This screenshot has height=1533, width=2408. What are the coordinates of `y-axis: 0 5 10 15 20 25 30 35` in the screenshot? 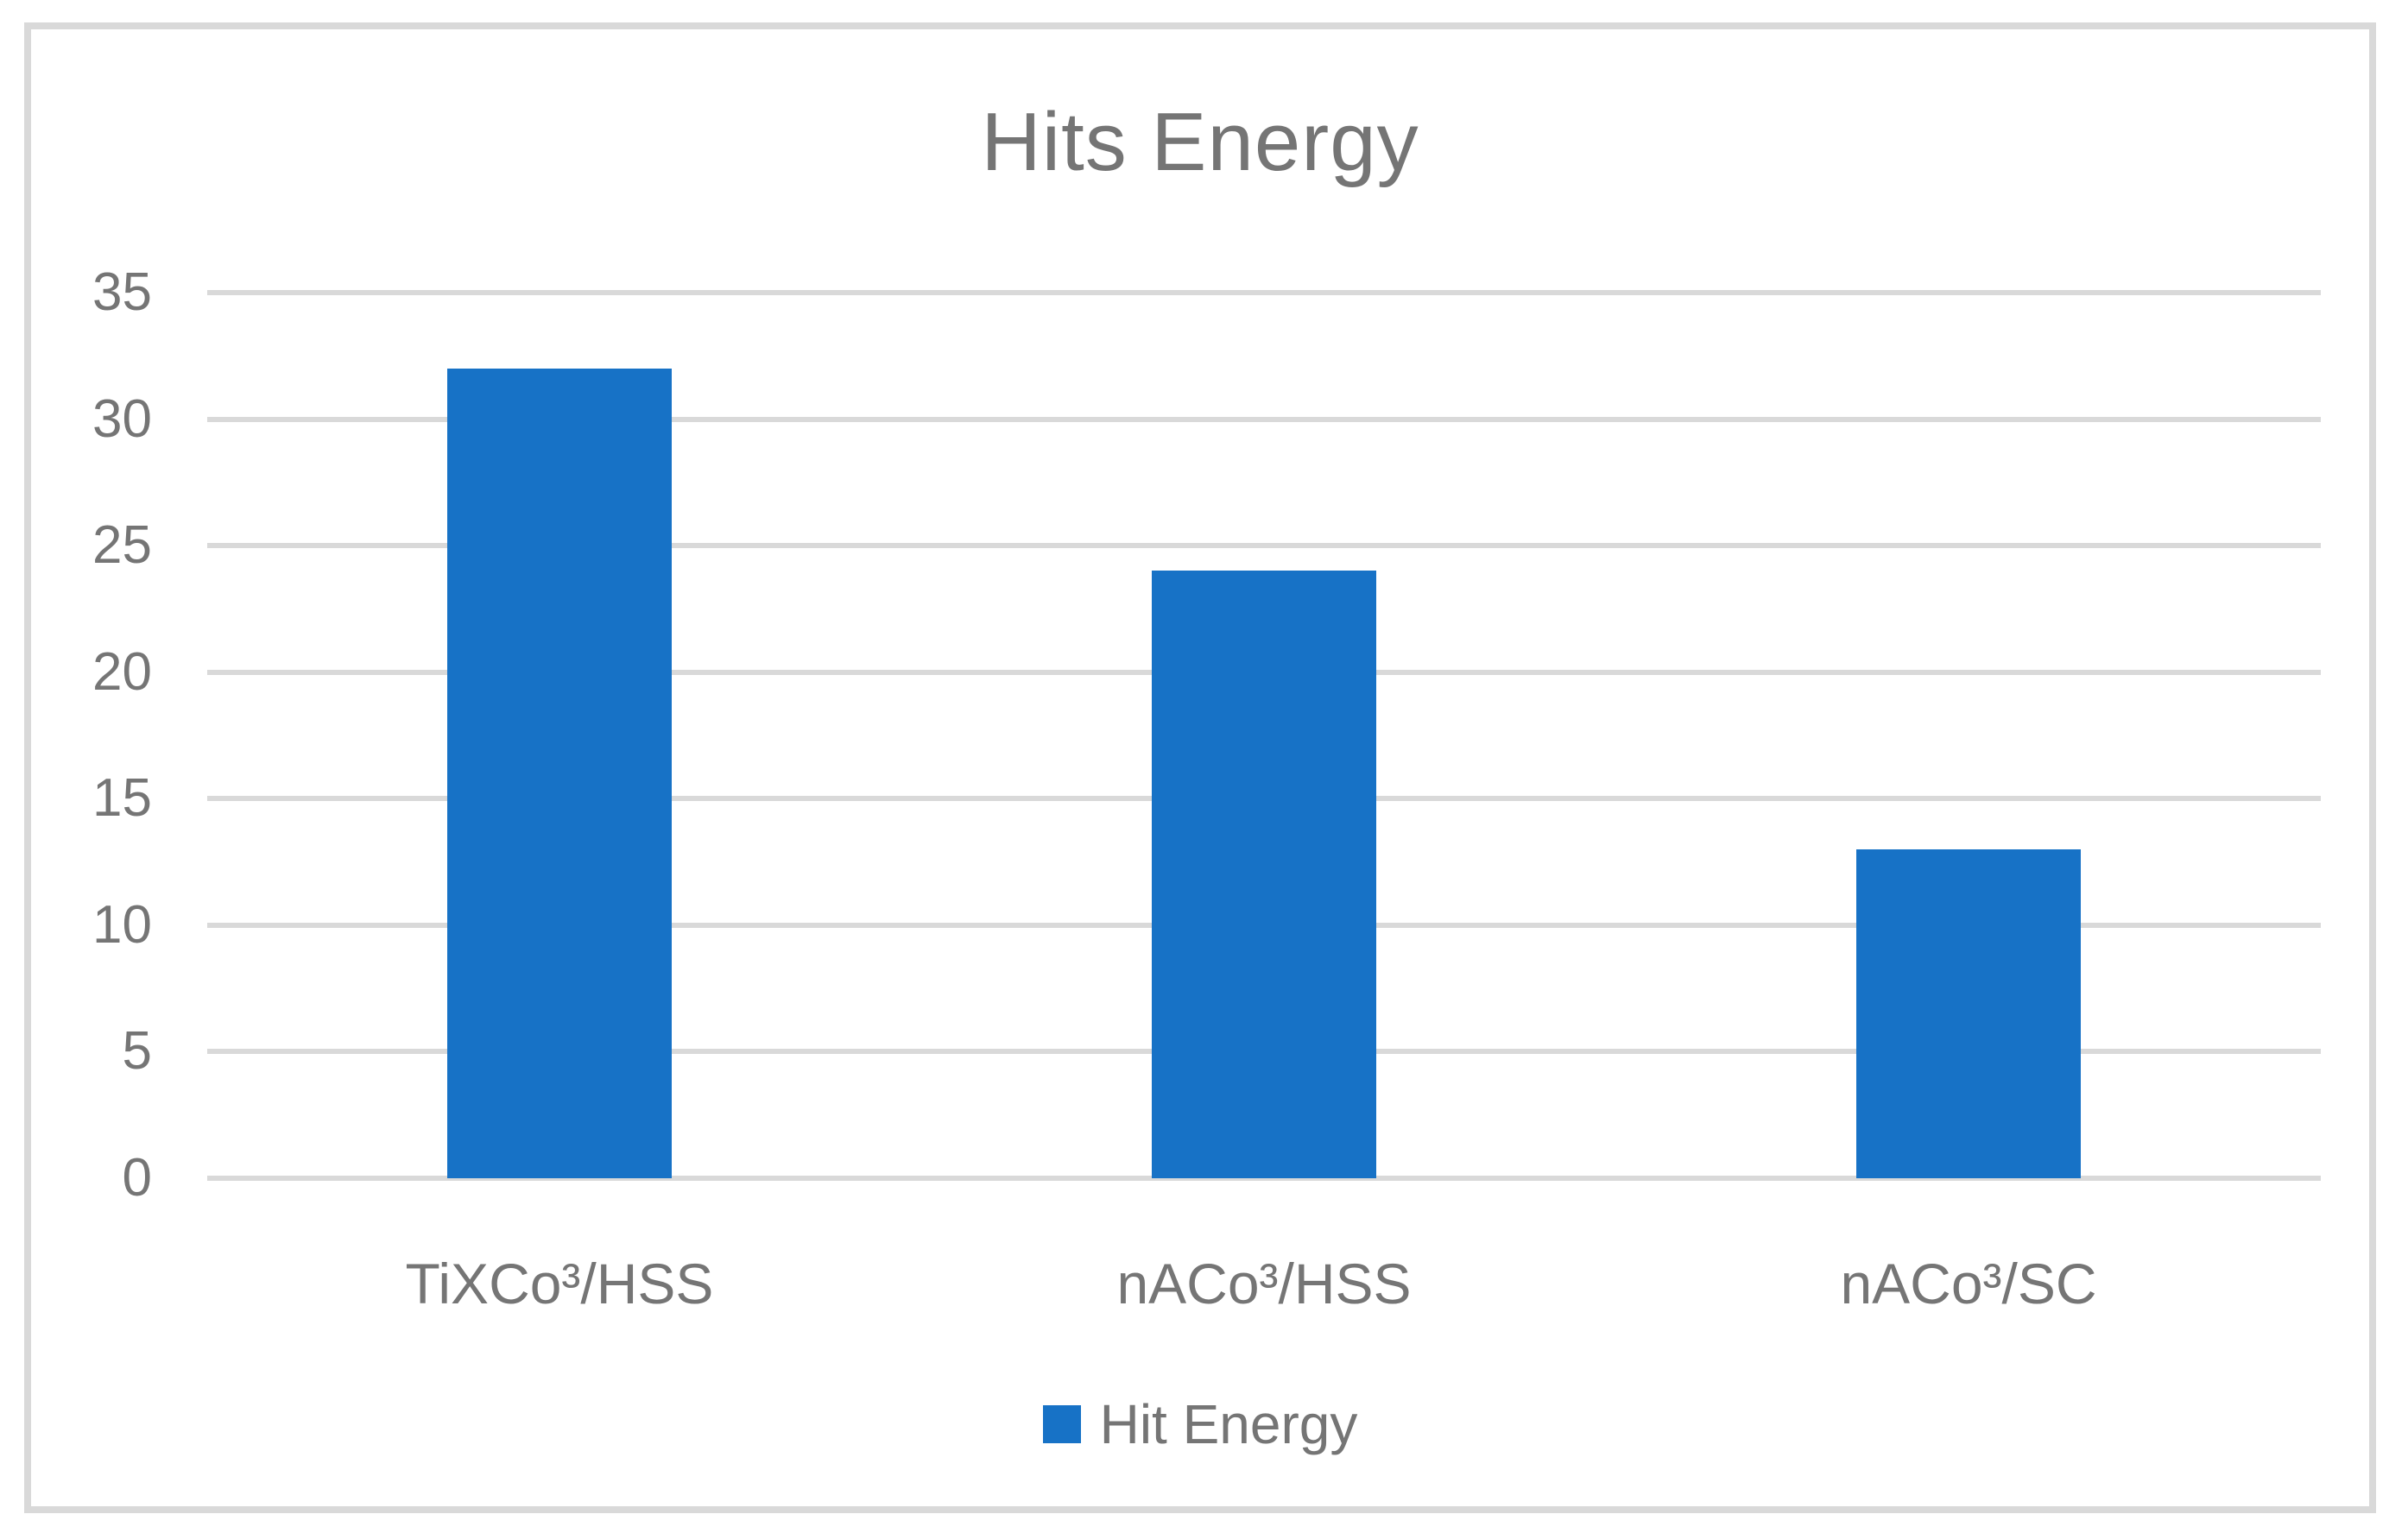 It's located at (91, 735).